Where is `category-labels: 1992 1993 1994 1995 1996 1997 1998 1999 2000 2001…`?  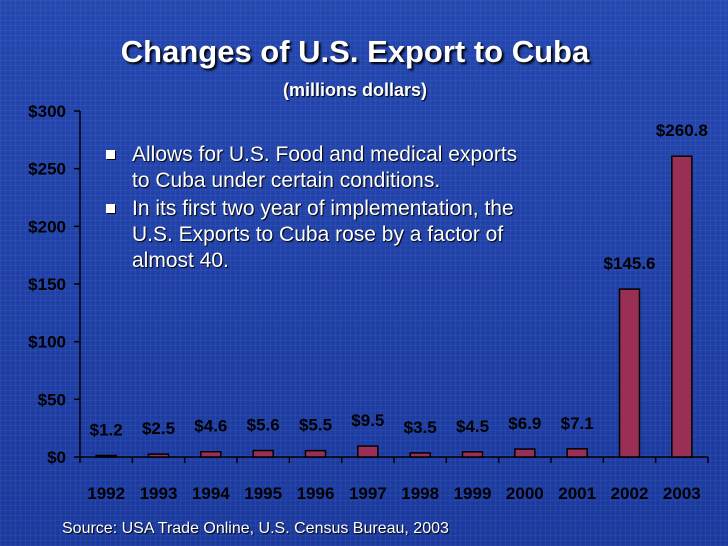 category-labels: 1992 1993 1994 1995 1996 1997 1998 1999 2000 2001… is located at coordinates (393, 493).